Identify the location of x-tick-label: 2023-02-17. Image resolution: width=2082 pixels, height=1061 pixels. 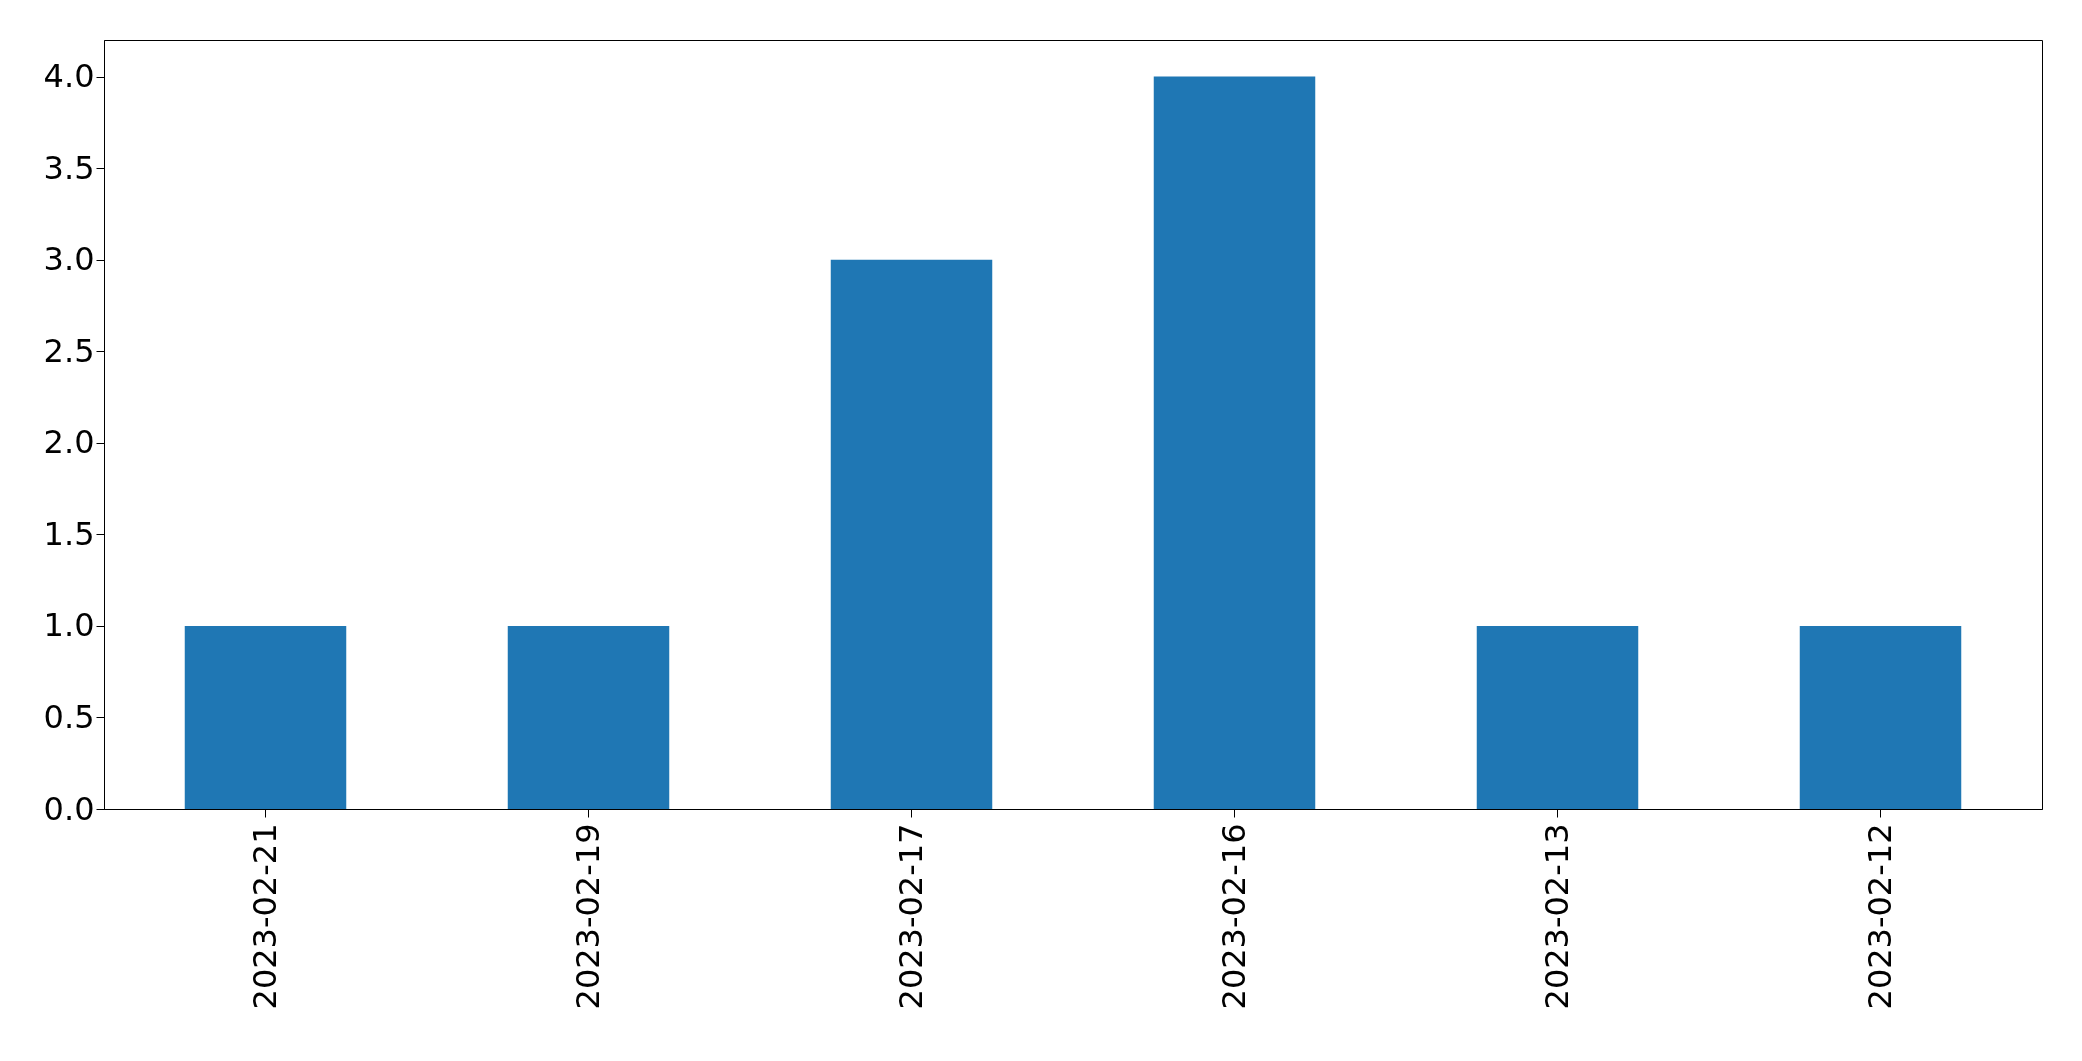
(910, 916).